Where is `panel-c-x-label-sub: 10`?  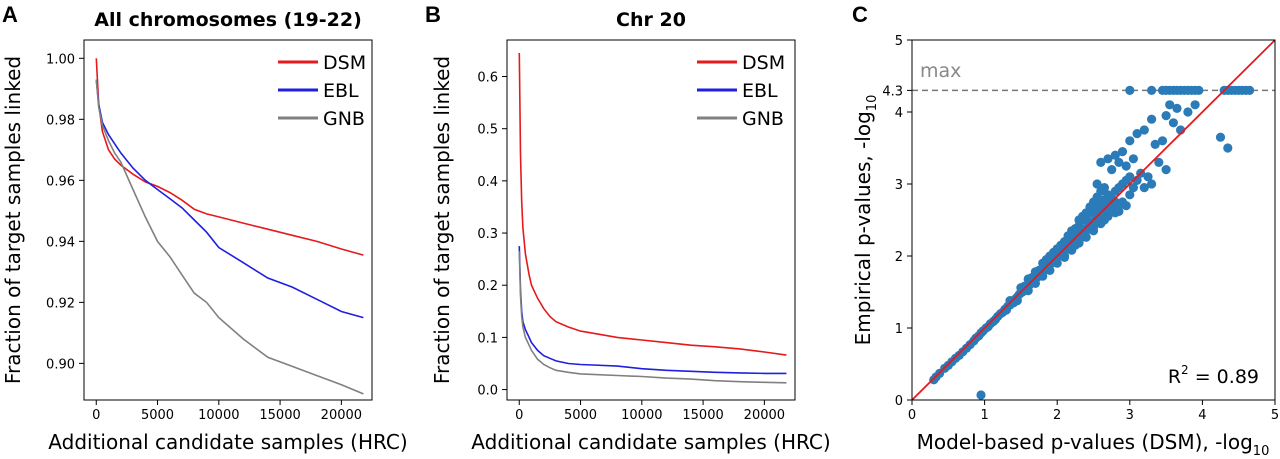
panel-c-x-label-sub: 10 is located at coordinates (1261, 451).